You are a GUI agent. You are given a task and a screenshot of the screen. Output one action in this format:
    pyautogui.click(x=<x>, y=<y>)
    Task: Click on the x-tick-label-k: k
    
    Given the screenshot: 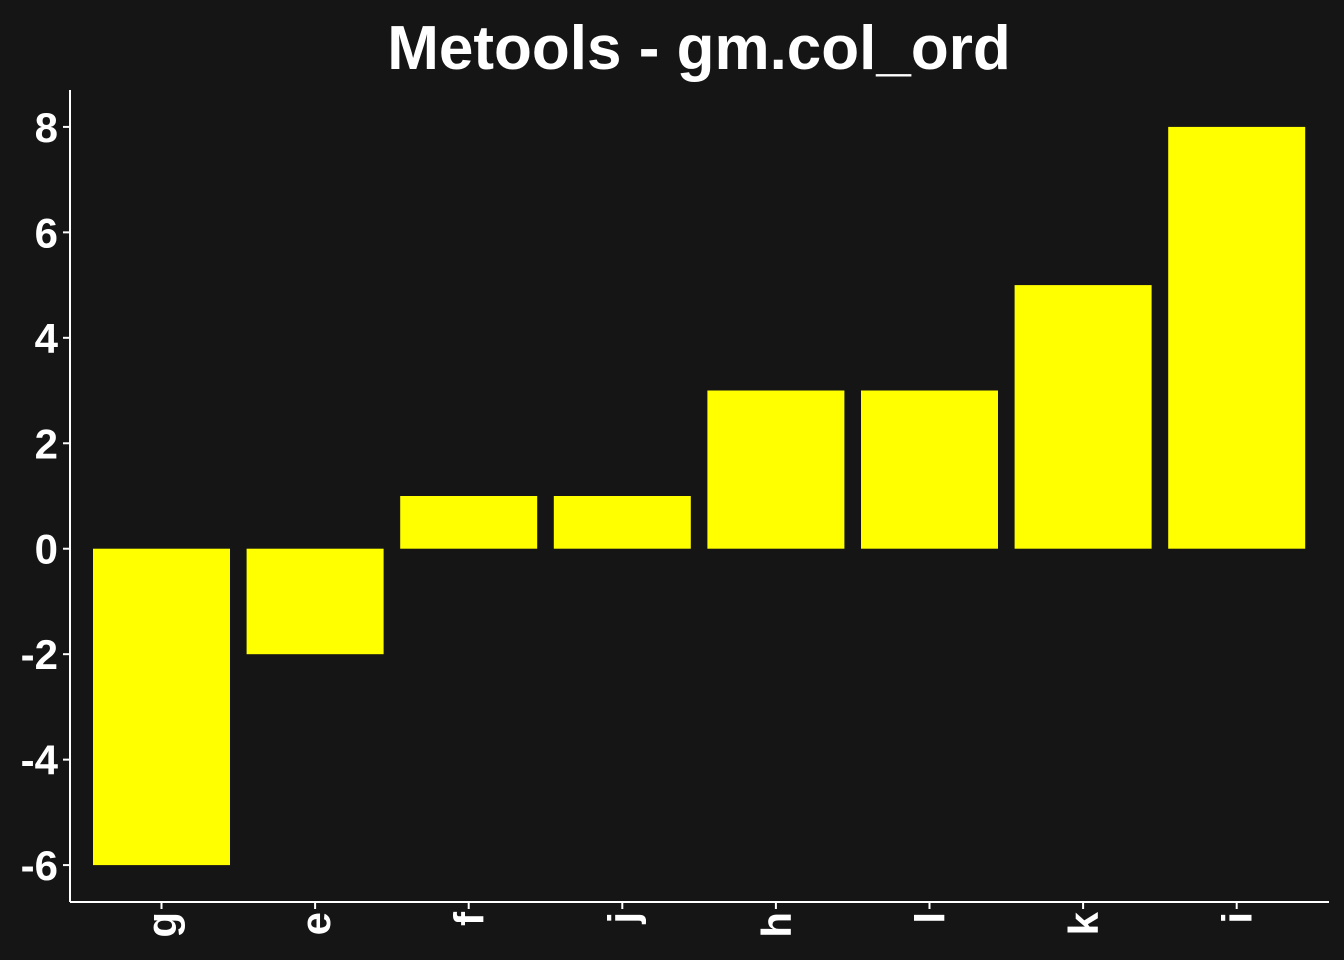 What is the action you would take?
    pyautogui.click(x=1083, y=923)
    